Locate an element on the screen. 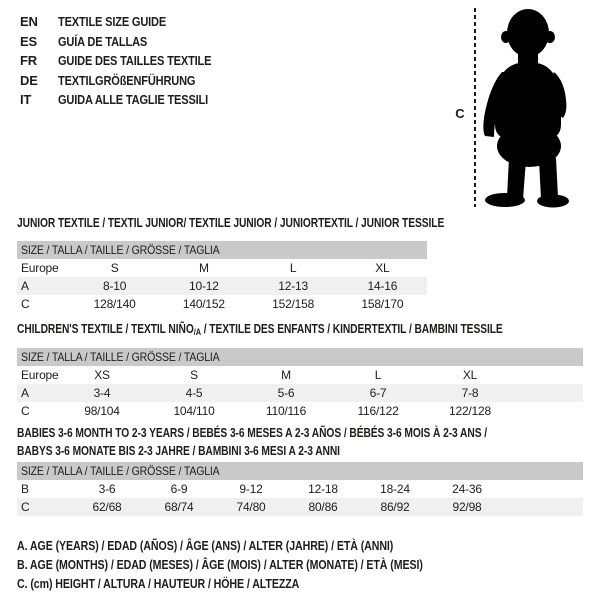  size-cell: 5-6 is located at coordinates (286, 393).